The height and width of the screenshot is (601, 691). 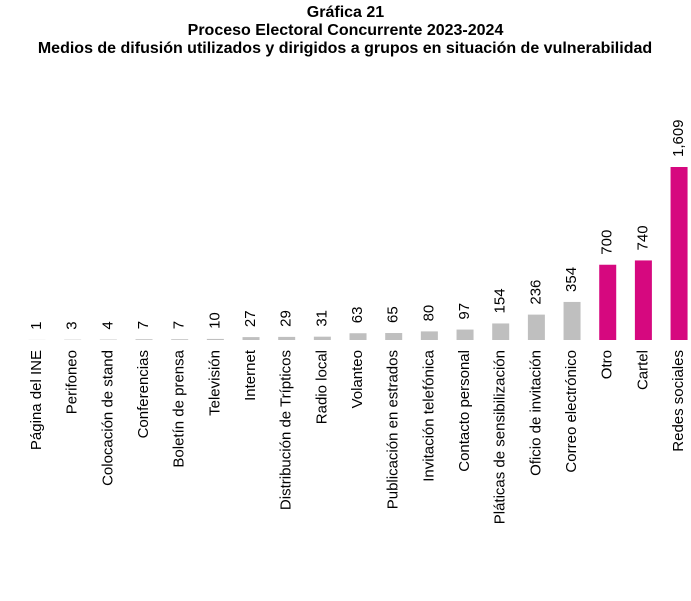 I want to click on x-tick-label: Radio local, so click(x=321, y=387).